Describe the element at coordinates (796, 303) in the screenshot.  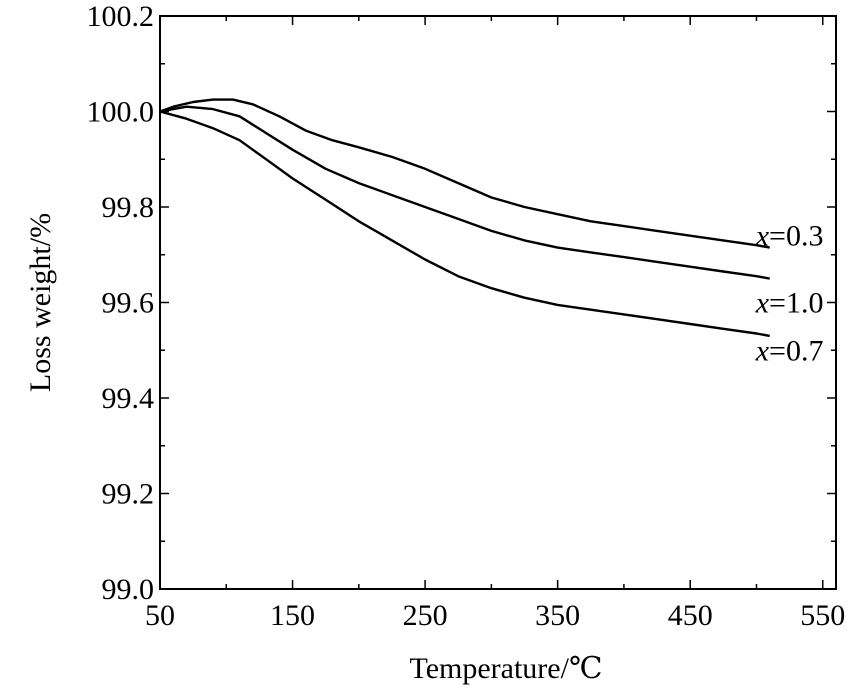
I see `series-label-value: =1.0` at that location.